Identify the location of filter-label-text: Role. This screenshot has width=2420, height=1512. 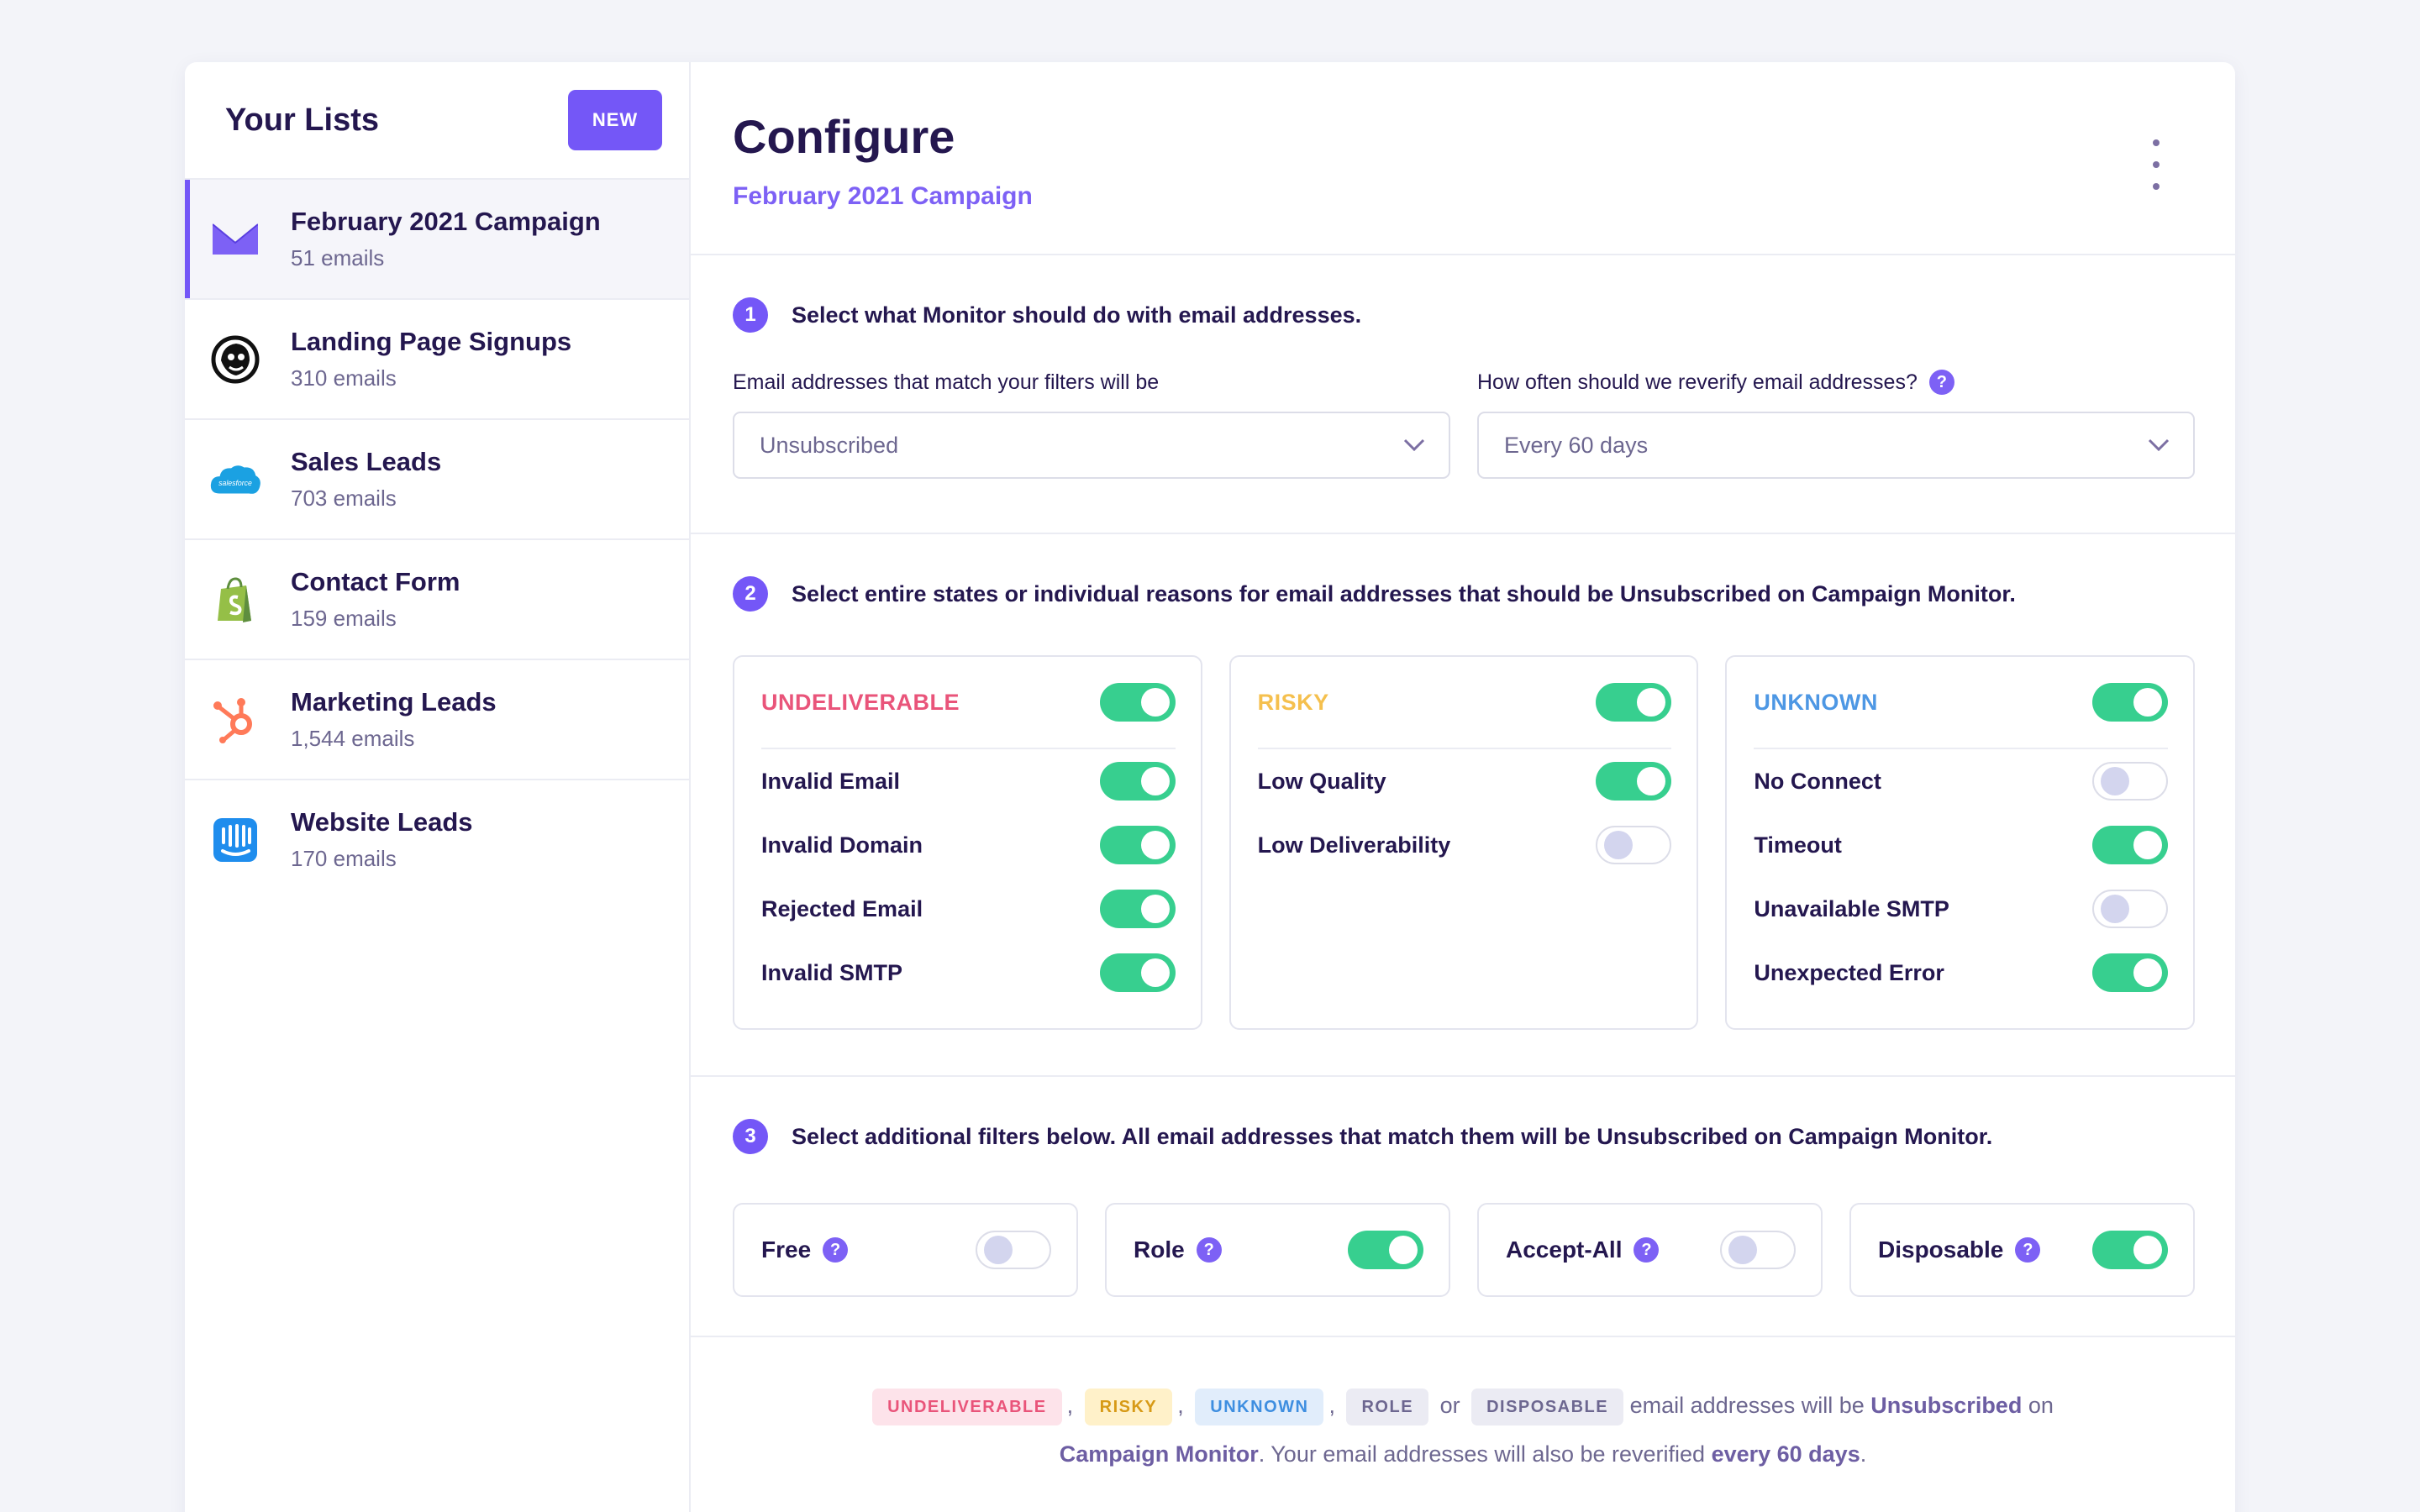
(1159, 1249).